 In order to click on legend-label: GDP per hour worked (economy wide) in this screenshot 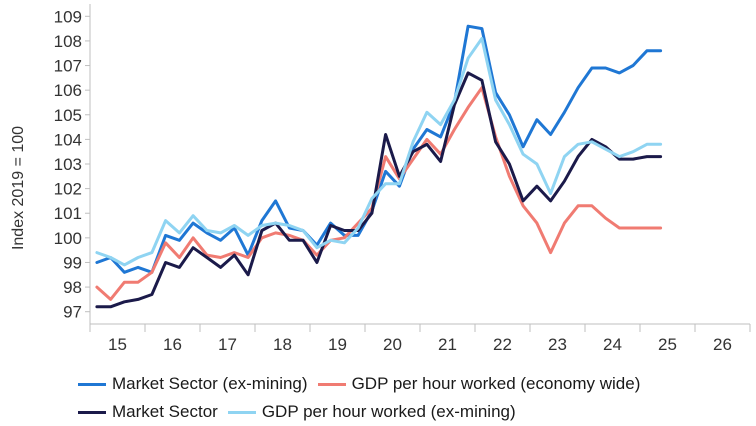, I will do `click(496, 383)`.